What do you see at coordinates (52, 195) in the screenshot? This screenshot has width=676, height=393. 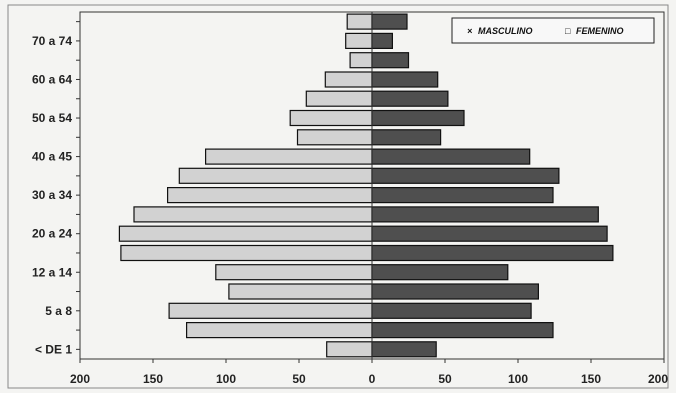 I see `y-tick-label-8: 30 a 34` at bounding box center [52, 195].